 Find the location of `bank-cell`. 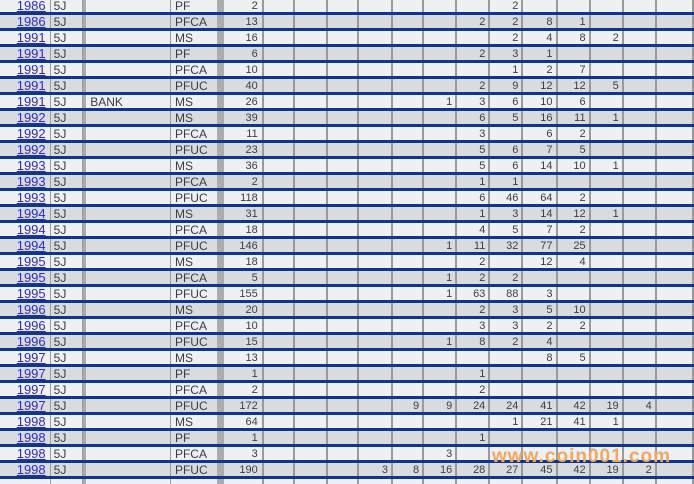

bank-cell is located at coordinates (128, 326).